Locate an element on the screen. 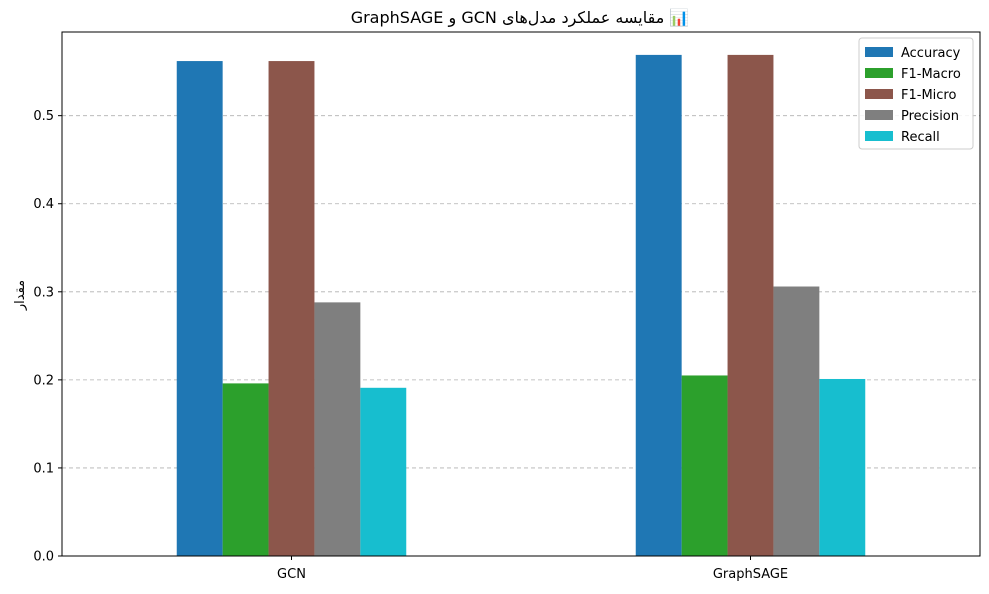  chart-title: 📊 مقایسه عملکرد مدل‌های GCN و GraphSAGE is located at coordinates (520, 18).